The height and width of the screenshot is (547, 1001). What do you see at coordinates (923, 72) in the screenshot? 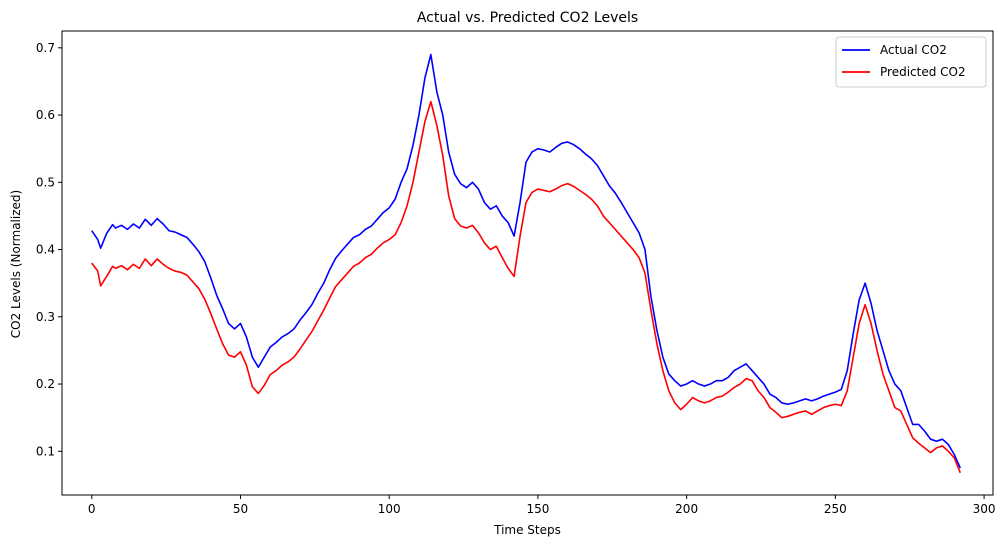
I see `legend-label: Predicted CO2` at bounding box center [923, 72].